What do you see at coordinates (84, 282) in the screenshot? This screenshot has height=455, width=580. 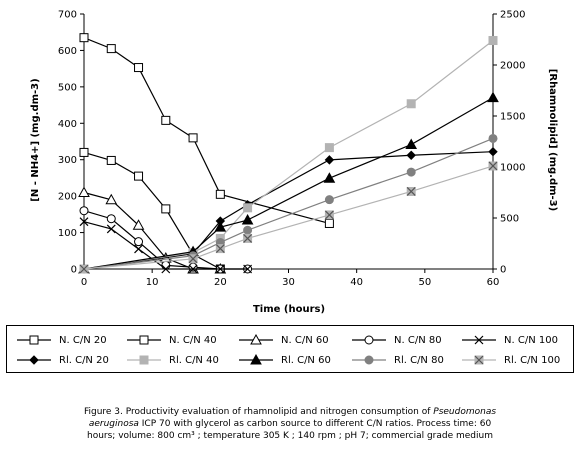 I see `x-tick-label: 0` at bounding box center [84, 282].